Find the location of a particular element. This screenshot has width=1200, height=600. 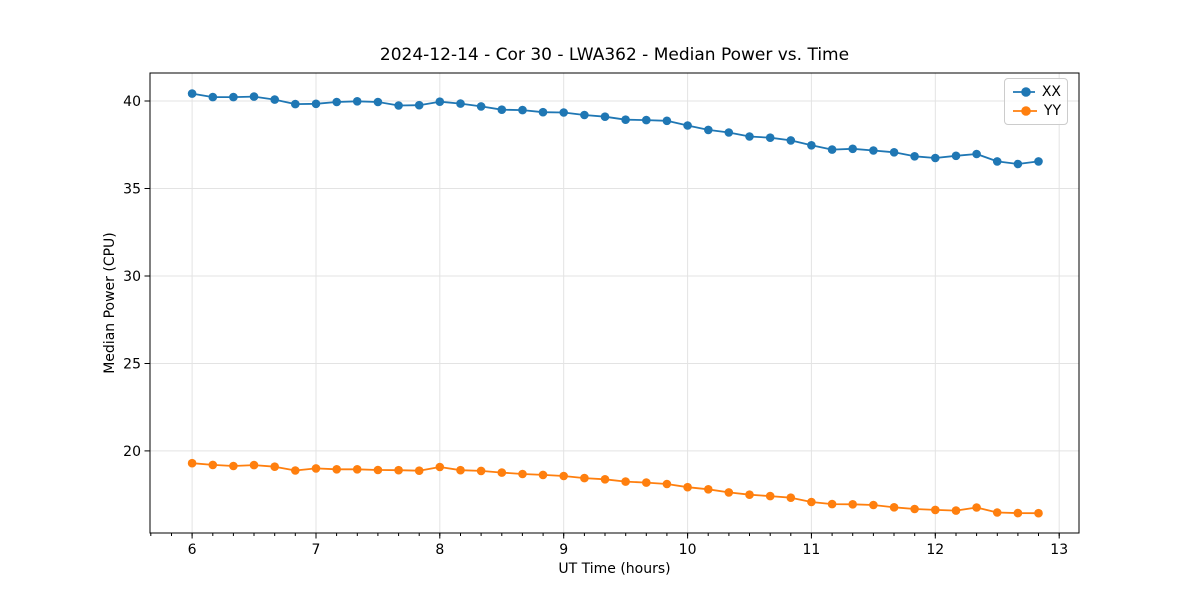

y-tick-label: 25 is located at coordinates (132, 365).